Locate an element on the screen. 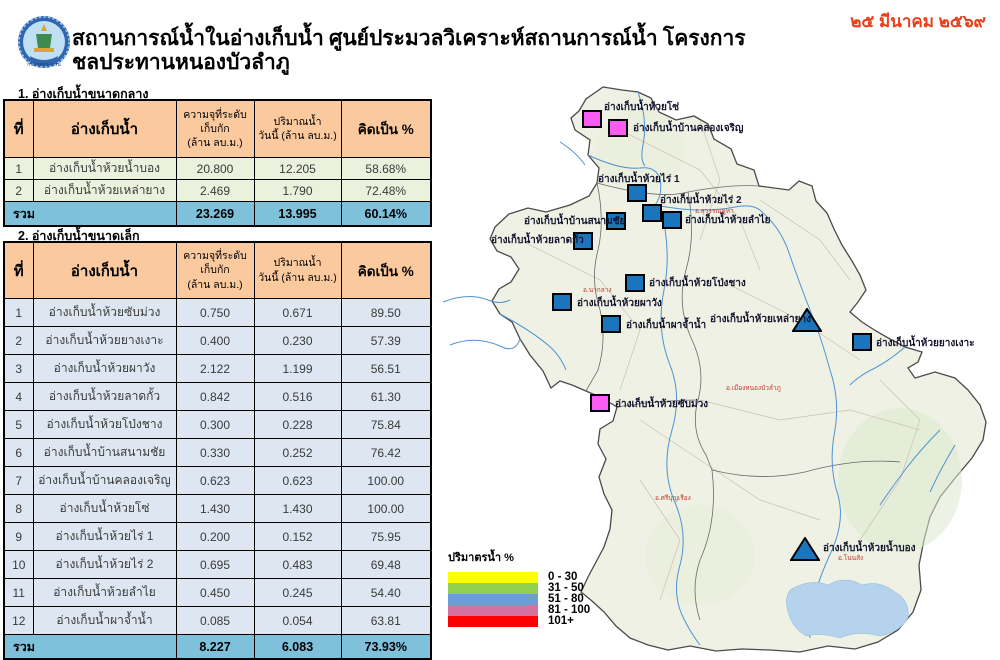  table-row: 2 อ่างเก็บน้ำห้วยยางเงาะ 0.400 0.230 57.39 is located at coordinates (217, 340).